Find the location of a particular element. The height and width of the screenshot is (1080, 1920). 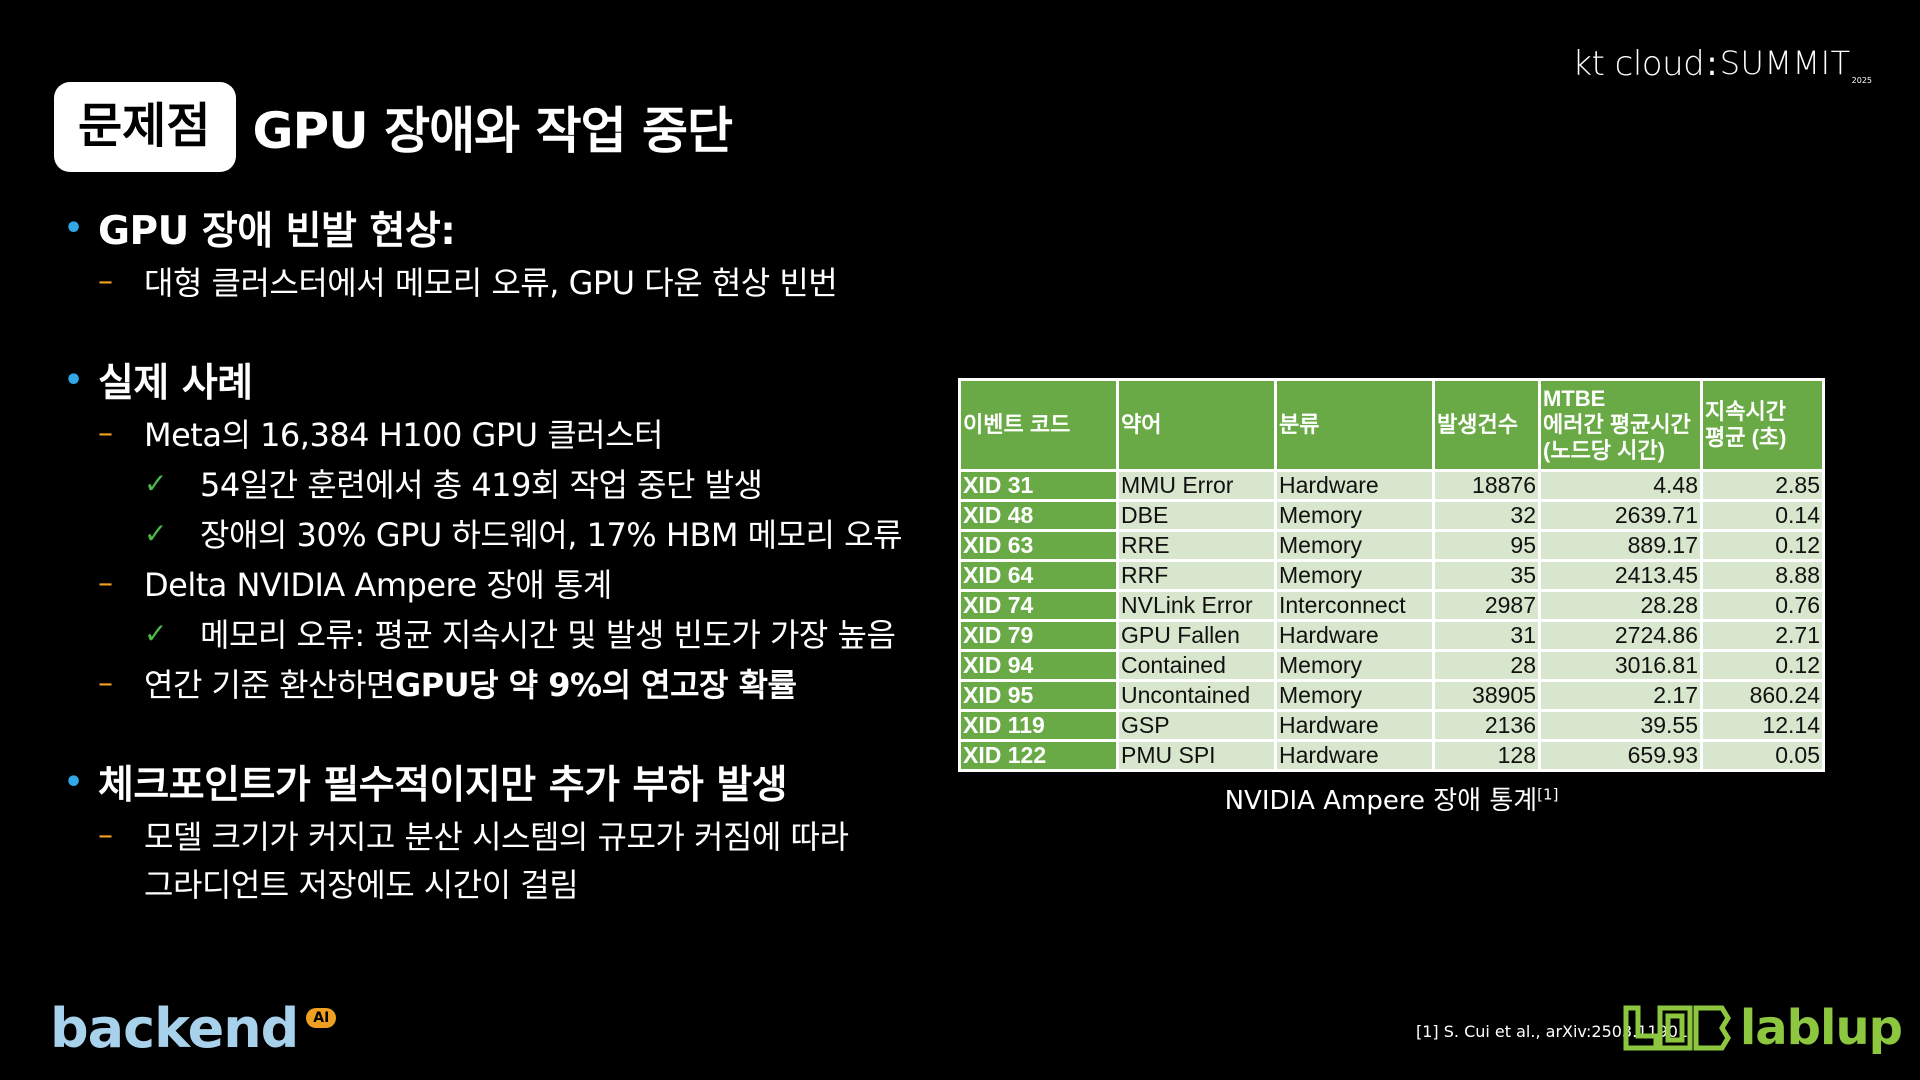

table-cell: GSP is located at coordinates (1196, 725).